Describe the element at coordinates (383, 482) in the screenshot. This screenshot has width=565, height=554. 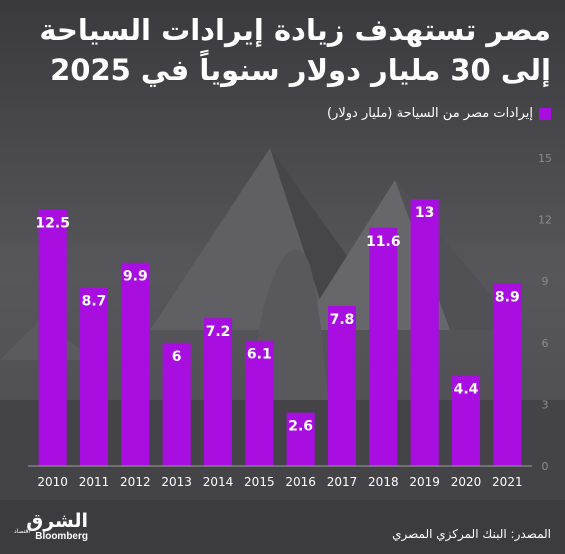
I see `x-tick-label-2018: 2018` at that location.